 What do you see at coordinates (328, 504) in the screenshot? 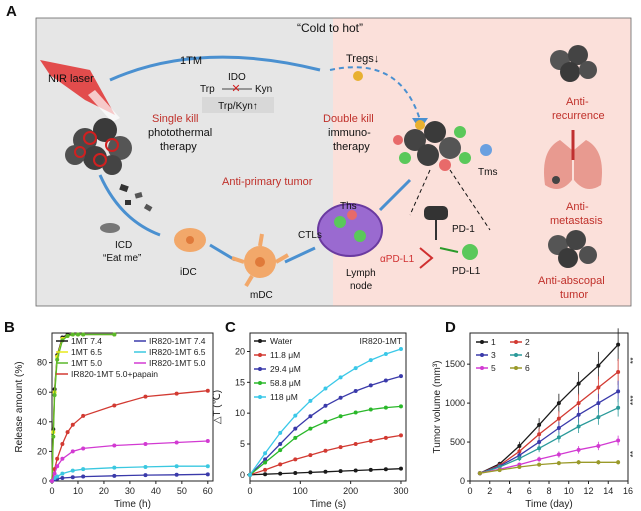
I see `chart-c-xlabel: Time (s)` at bounding box center [328, 504].